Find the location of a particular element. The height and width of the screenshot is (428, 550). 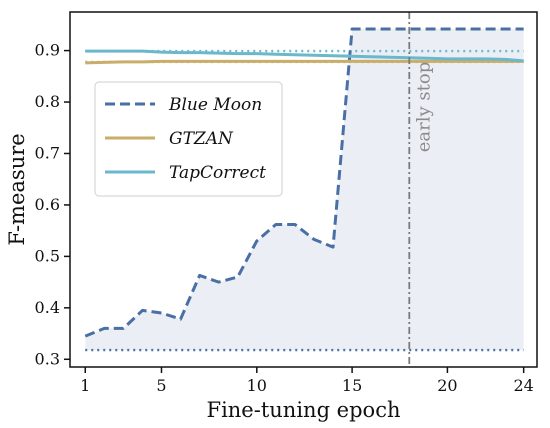

y-tick-label: 0.5 is located at coordinates (47, 255).